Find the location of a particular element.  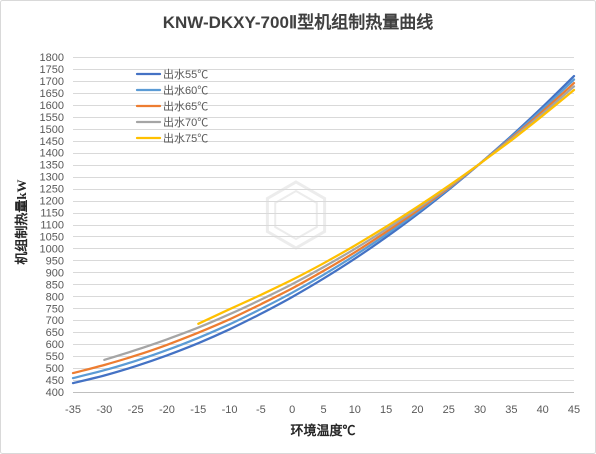

watermark-hexagon-inner is located at coordinates (296, 215).